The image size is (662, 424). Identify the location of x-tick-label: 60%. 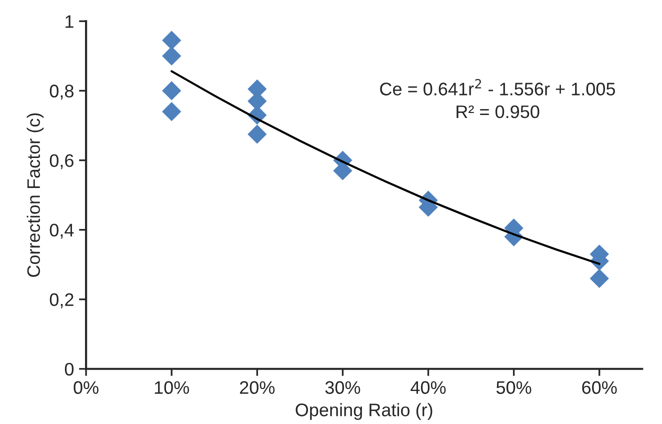
(599, 387).